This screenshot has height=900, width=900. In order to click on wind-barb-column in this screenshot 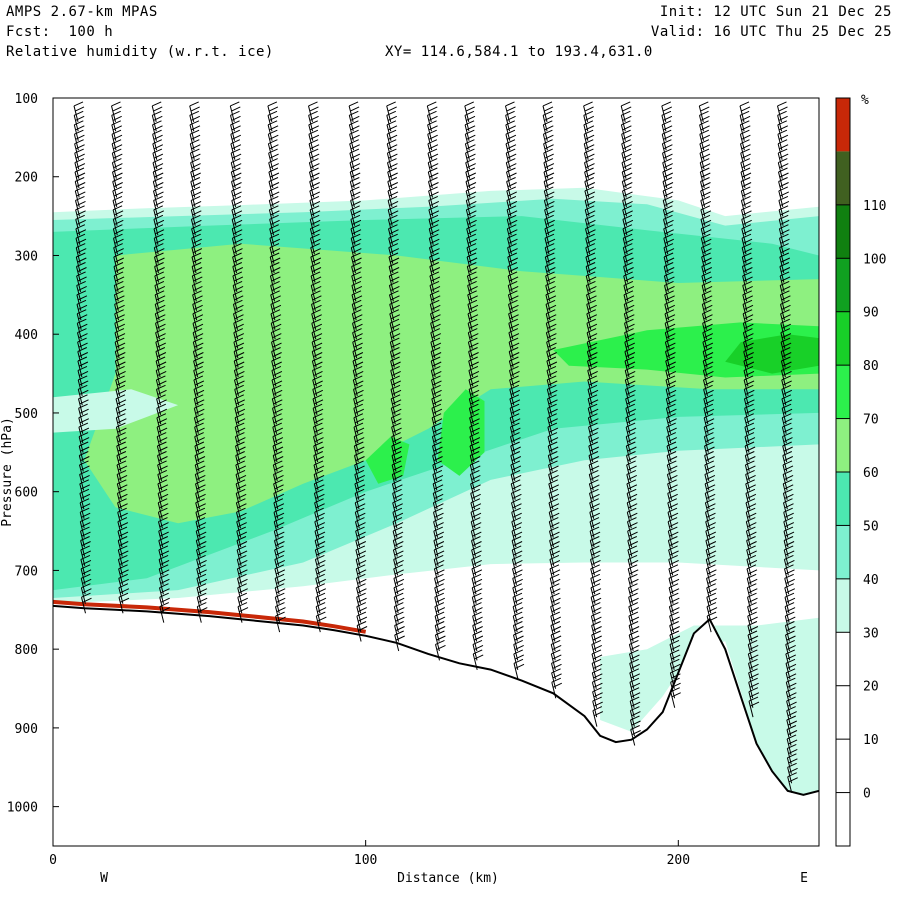, I will do `click(161, 362)`.